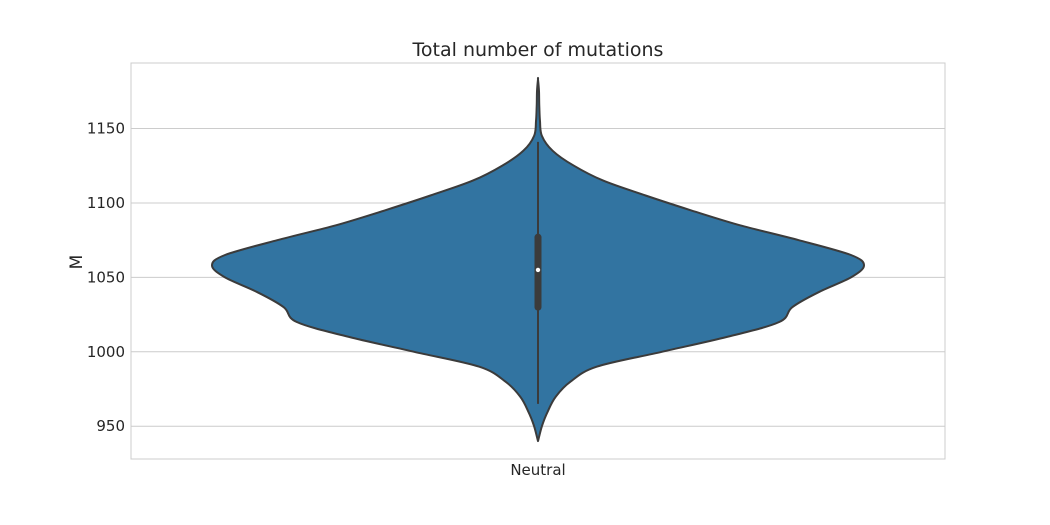 This screenshot has width=1050, height=525. What do you see at coordinates (106, 203) in the screenshot?
I see `y-tick-label: 1100` at bounding box center [106, 203].